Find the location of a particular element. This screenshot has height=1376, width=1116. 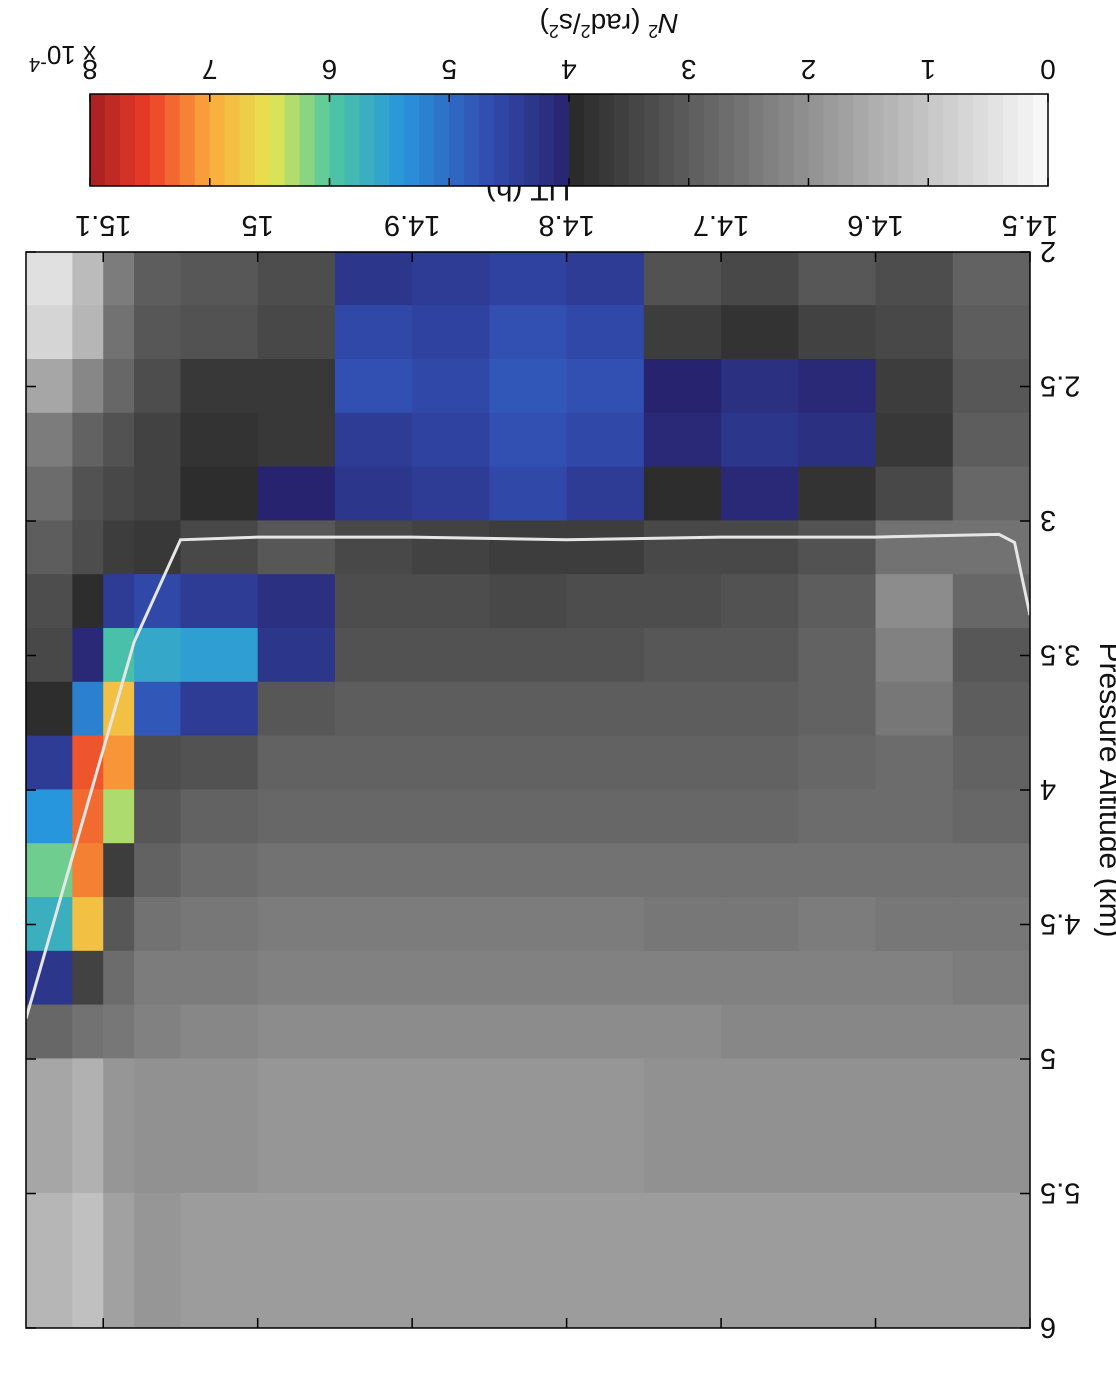

x-tick-label: 15 is located at coordinates (258, 225).